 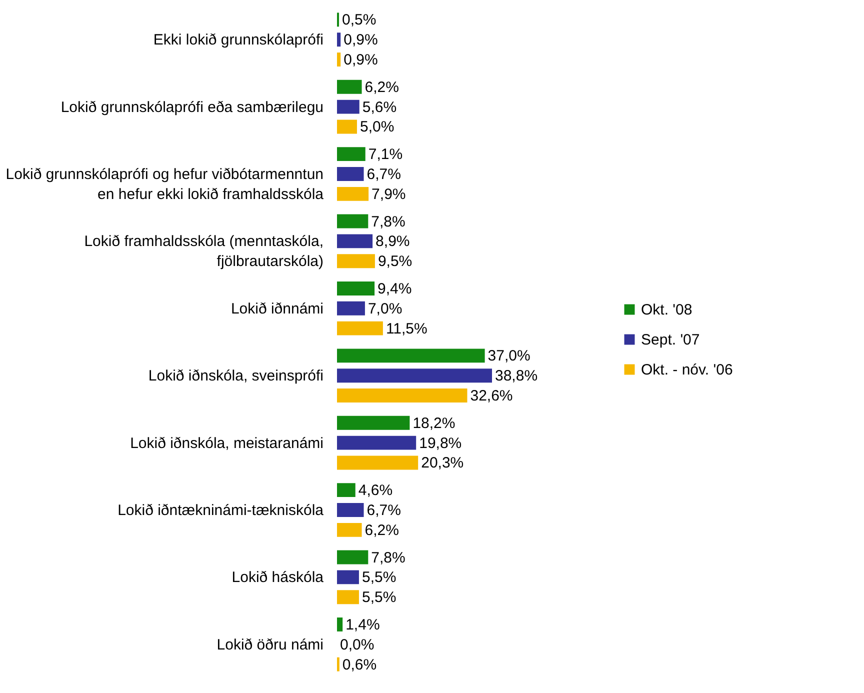 I want to click on data-label: 0,5%, so click(x=359, y=20).